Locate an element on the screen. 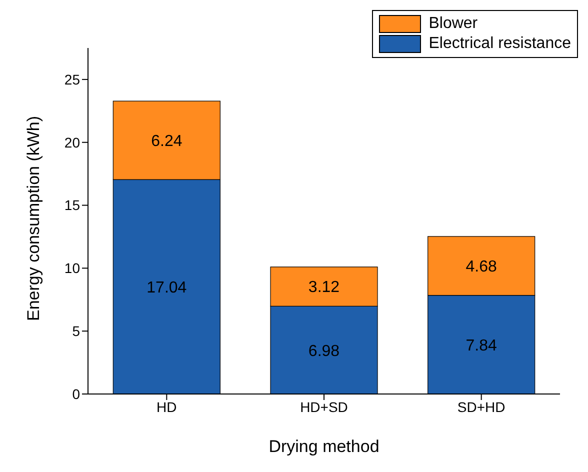  y-tick-label: 20 is located at coordinates (72, 142).